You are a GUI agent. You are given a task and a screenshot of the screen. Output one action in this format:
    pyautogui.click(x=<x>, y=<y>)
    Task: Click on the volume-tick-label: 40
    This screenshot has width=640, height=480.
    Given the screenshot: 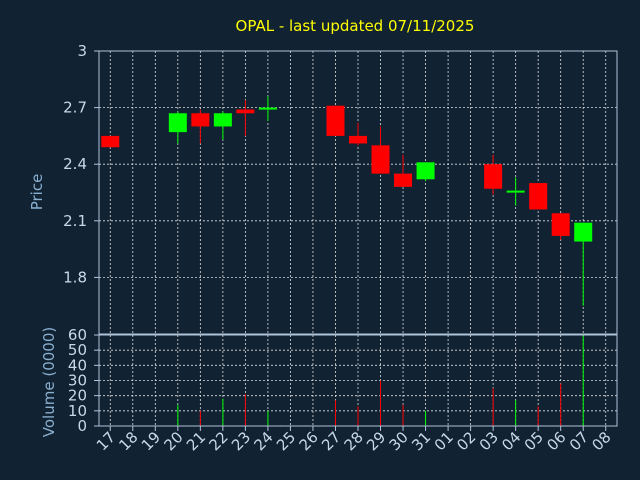 What is the action you would take?
    pyautogui.click(x=77, y=365)
    